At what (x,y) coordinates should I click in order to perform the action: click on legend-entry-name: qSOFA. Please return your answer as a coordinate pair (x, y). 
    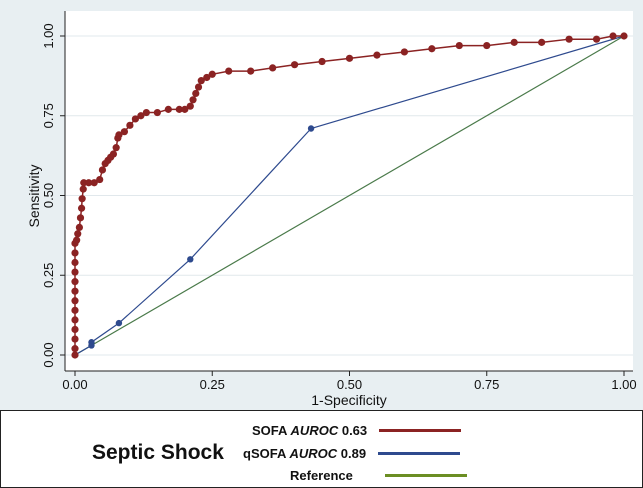
    Looking at the image, I should click on (264, 453).